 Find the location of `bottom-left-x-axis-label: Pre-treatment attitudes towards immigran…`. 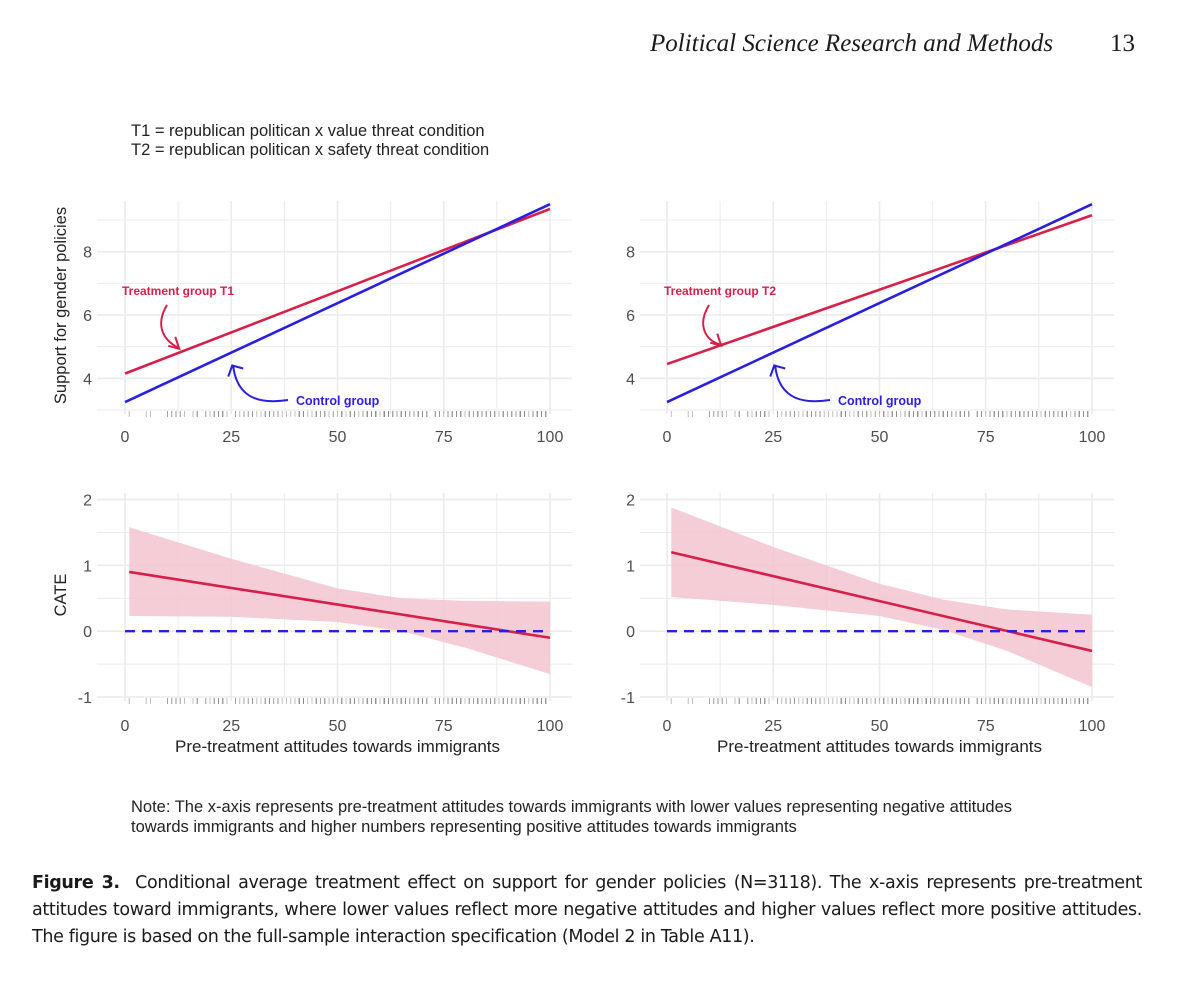

bottom-left-x-axis-label: Pre-treatment attitudes towards immigran… is located at coordinates (337, 746).